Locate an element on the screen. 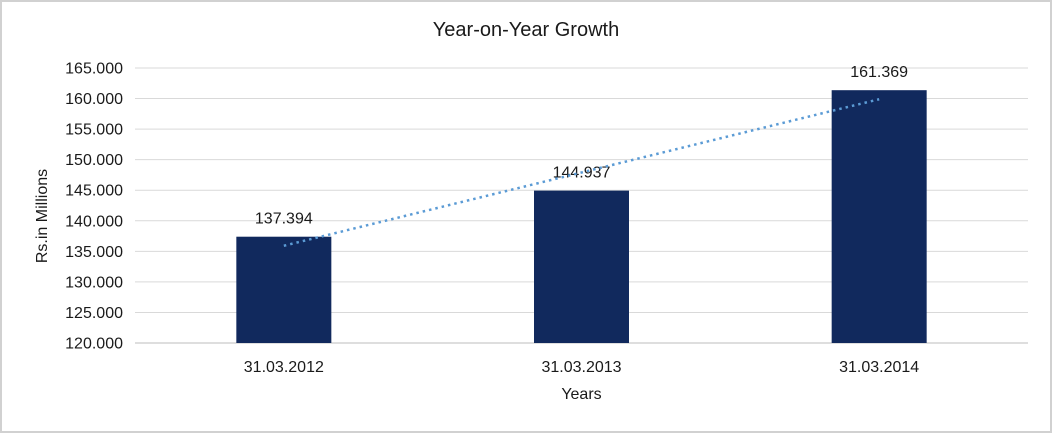  x-tick-label: 31.03.2013 is located at coordinates (581, 367).